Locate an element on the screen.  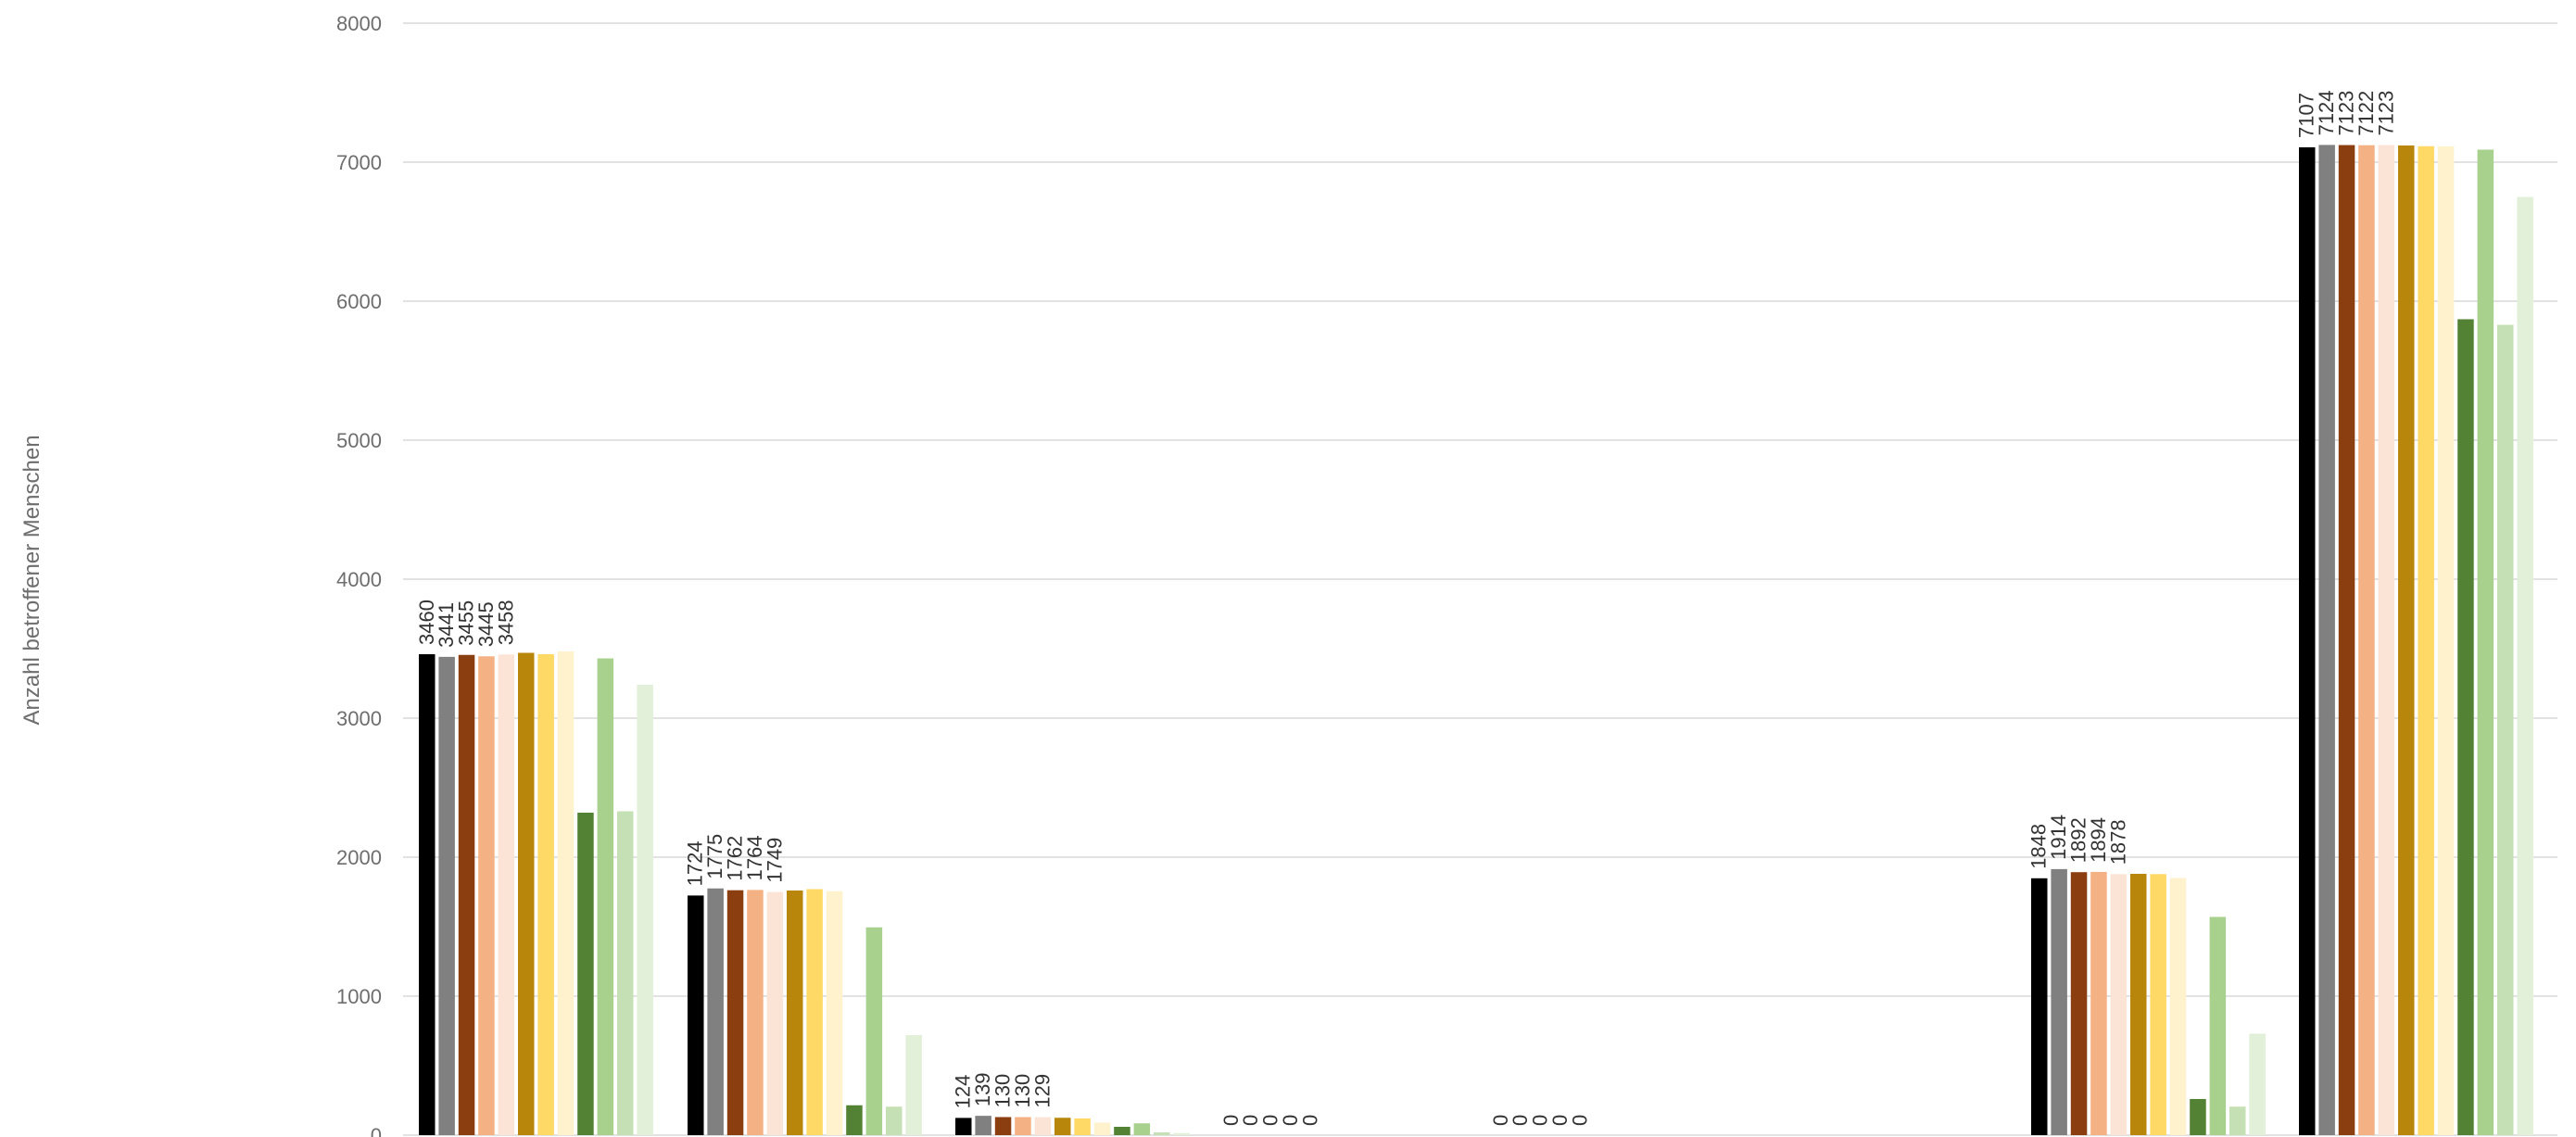
data-label: 7122 is located at coordinates (2366, 113).